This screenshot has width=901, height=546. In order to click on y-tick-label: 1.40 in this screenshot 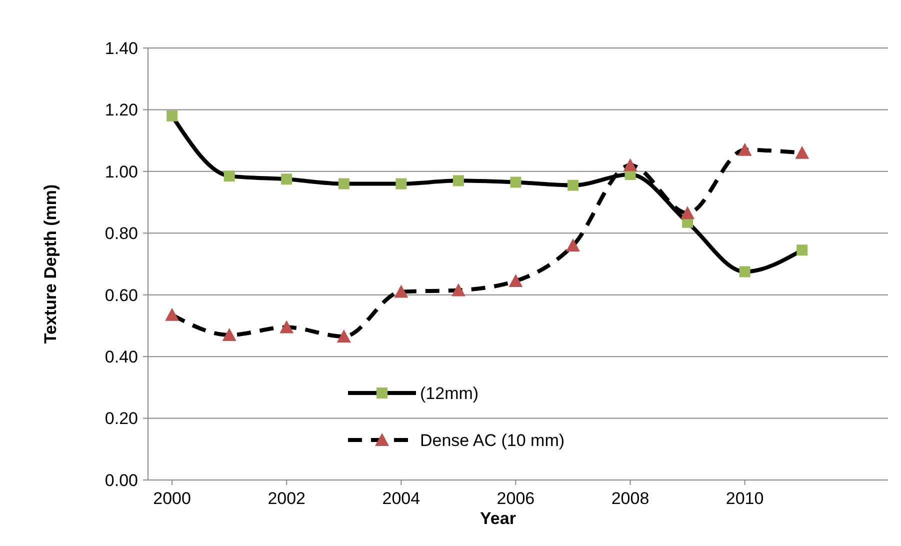, I will do `click(121, 48)`.